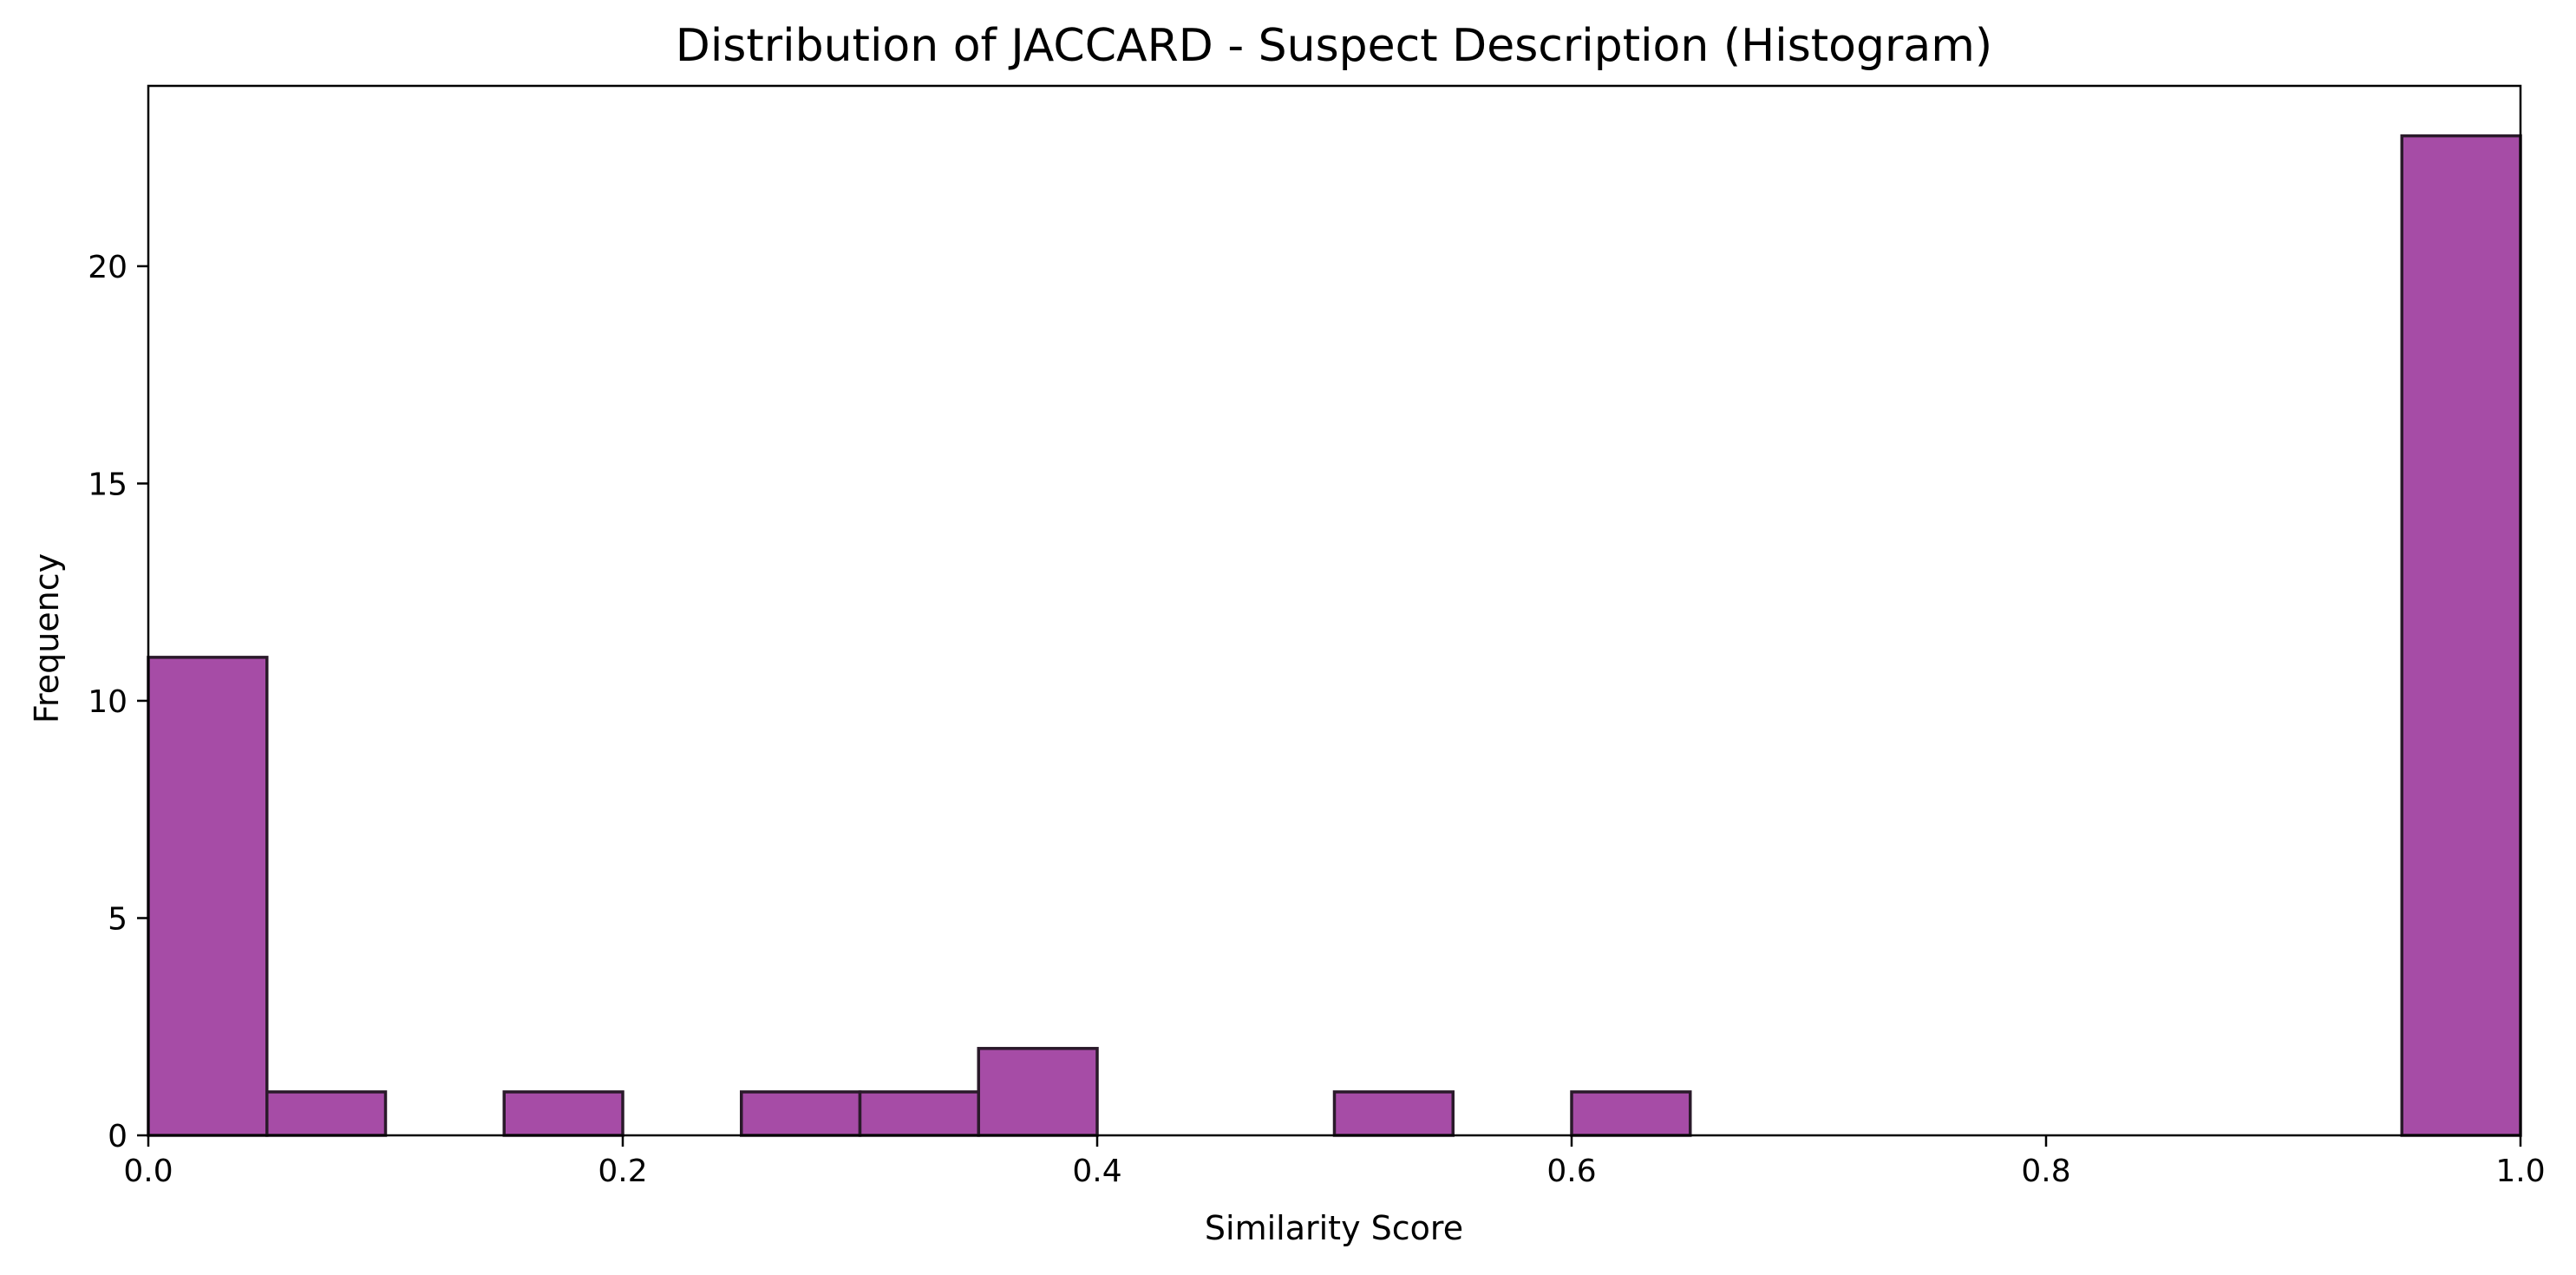 The height and width of the screenshot is (1275, 2576). Describe the element at coordinates (1334, 1162) in the screenshot. I see `x-axis-ticks: 0.0 0.2 0.4 0.6 0.8 1.0` at that location.